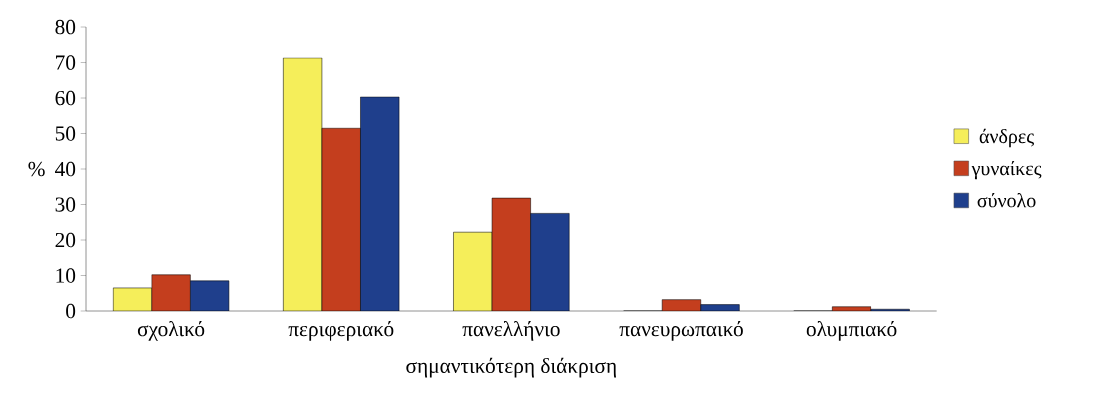  What do you see at coordinates (1006, 200) in the screenshot?
I see `legend-label: σύνολο` at bounding box center [1006, 200].